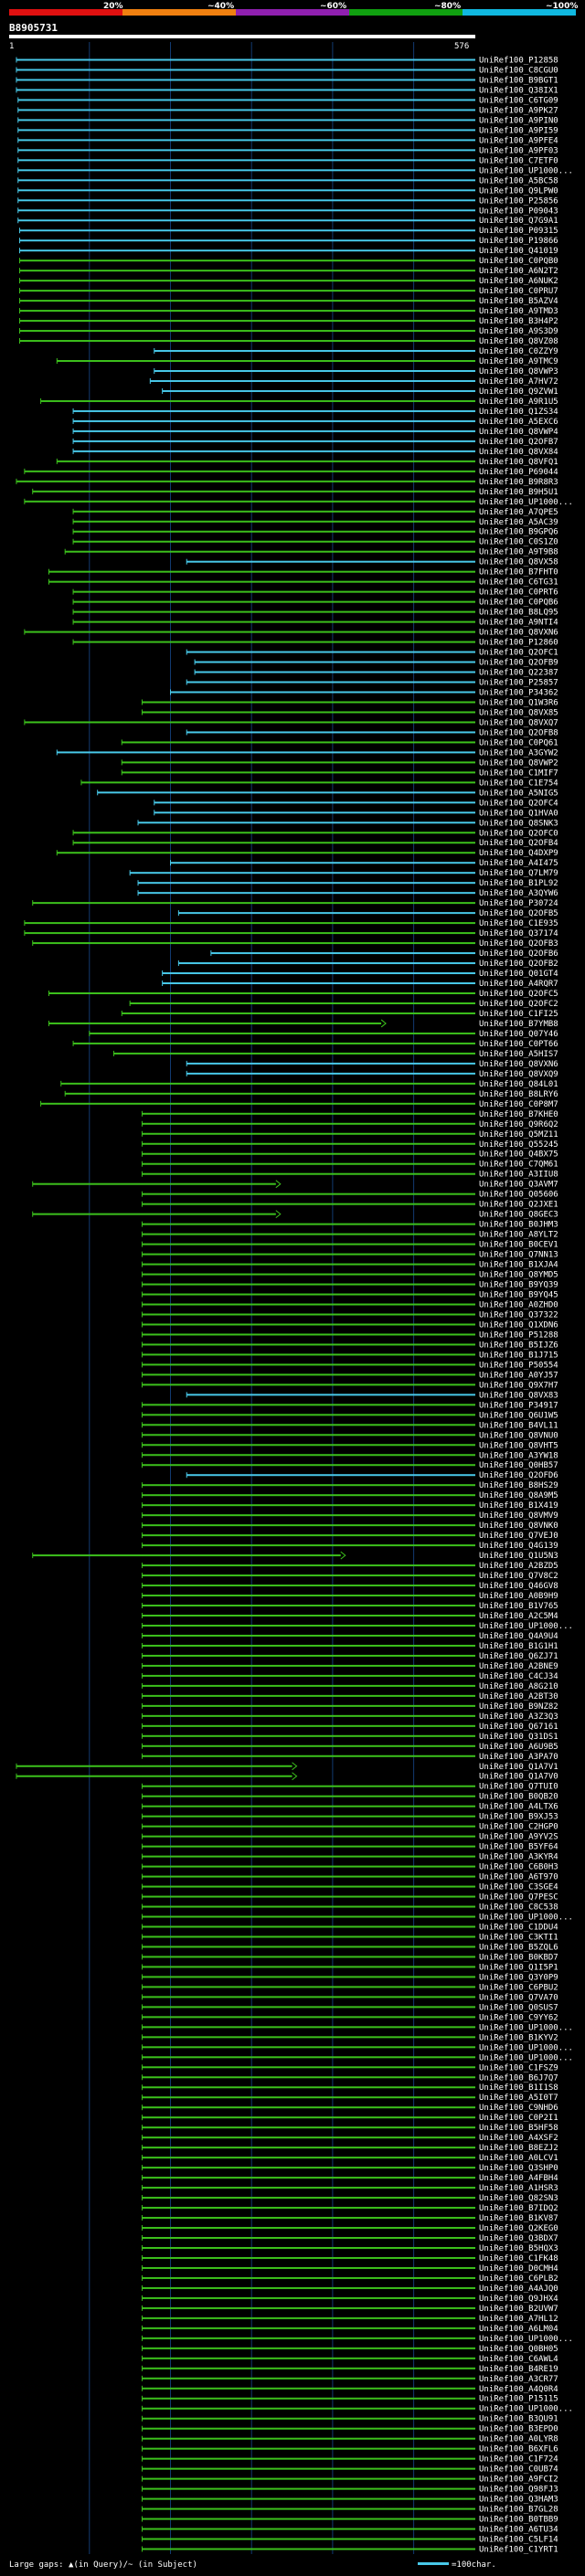 Image resolution: width=585 pixels, height=2576 pixels. Describe the element at coordinates (350, 1455) in the screenshot. I see `hit-row: UniRef100_A3YW18` at that location.